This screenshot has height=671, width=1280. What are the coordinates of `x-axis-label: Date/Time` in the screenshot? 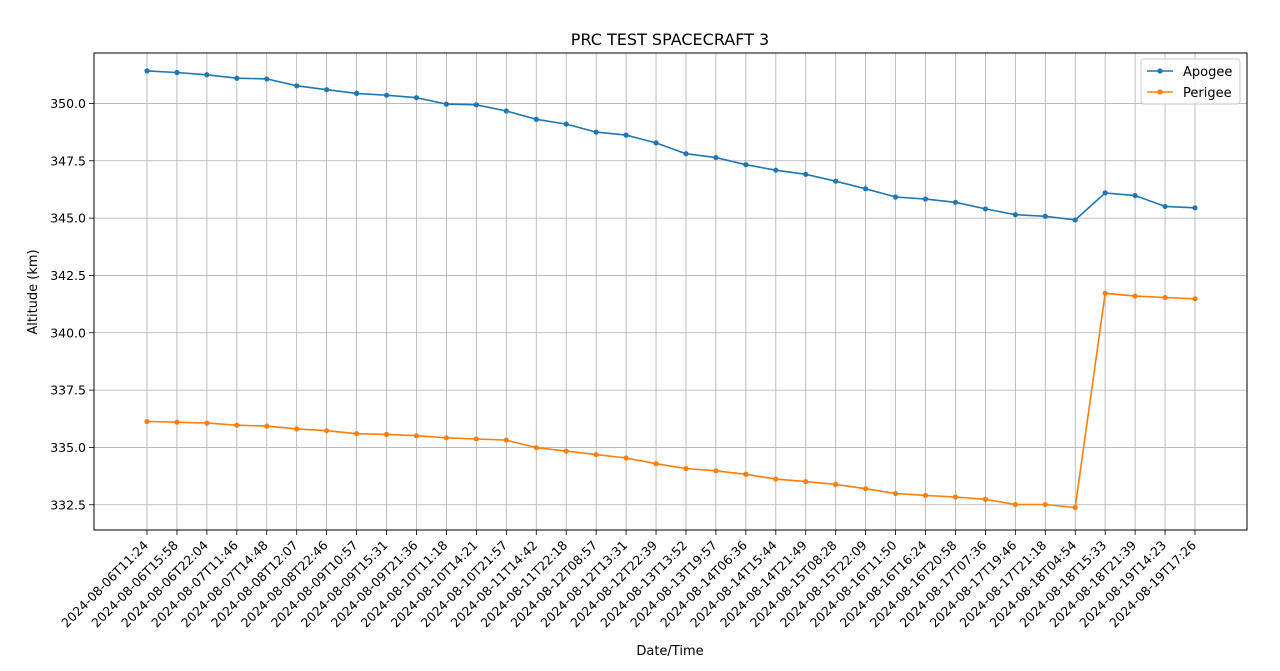 It's located at (669, 651).